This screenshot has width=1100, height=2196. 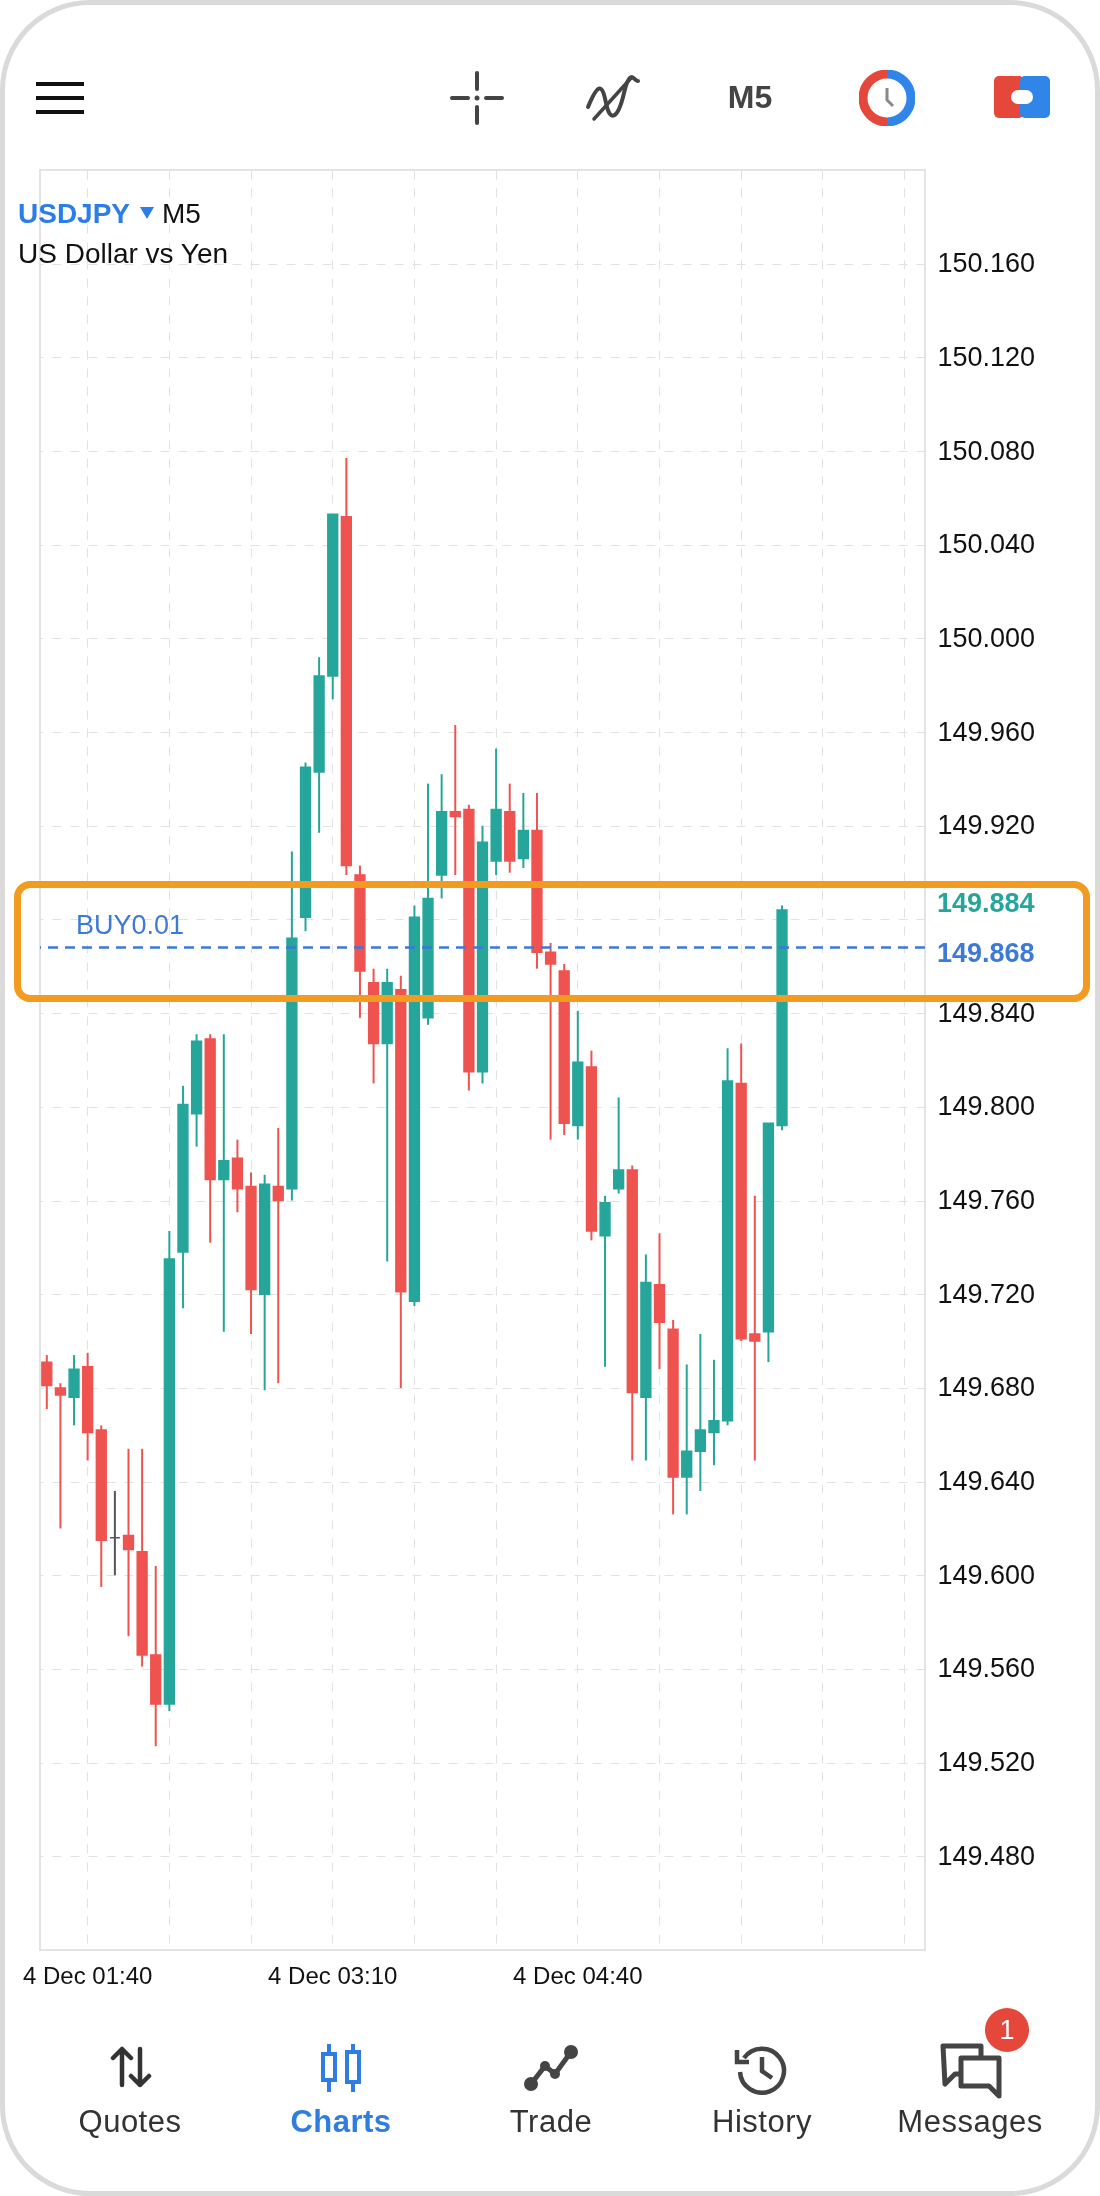 I want to click on y-tick-label: 150.000, so click(x=986, y=637).